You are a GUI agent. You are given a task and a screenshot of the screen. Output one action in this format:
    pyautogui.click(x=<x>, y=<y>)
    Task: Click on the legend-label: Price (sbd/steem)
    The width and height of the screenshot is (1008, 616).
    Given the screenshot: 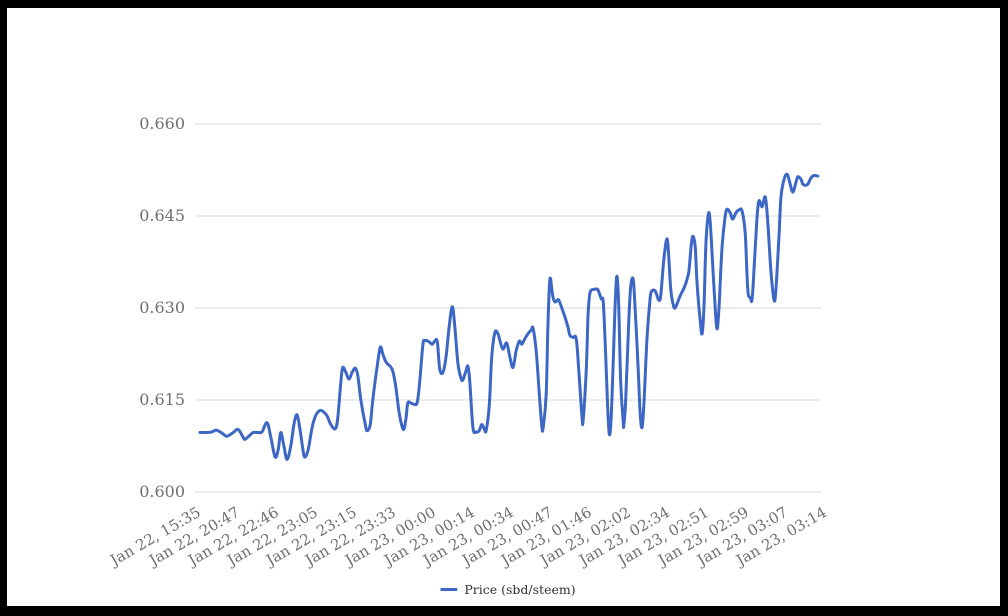 What is the action you would take?
    pyautogui.click(x=520, y=589)
    